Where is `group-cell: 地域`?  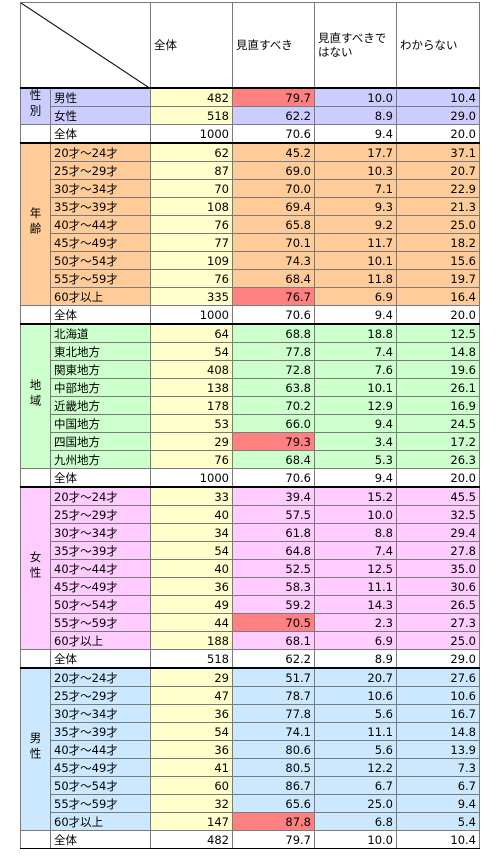
group-cell: 地域 is located at coordinates (35, 396).